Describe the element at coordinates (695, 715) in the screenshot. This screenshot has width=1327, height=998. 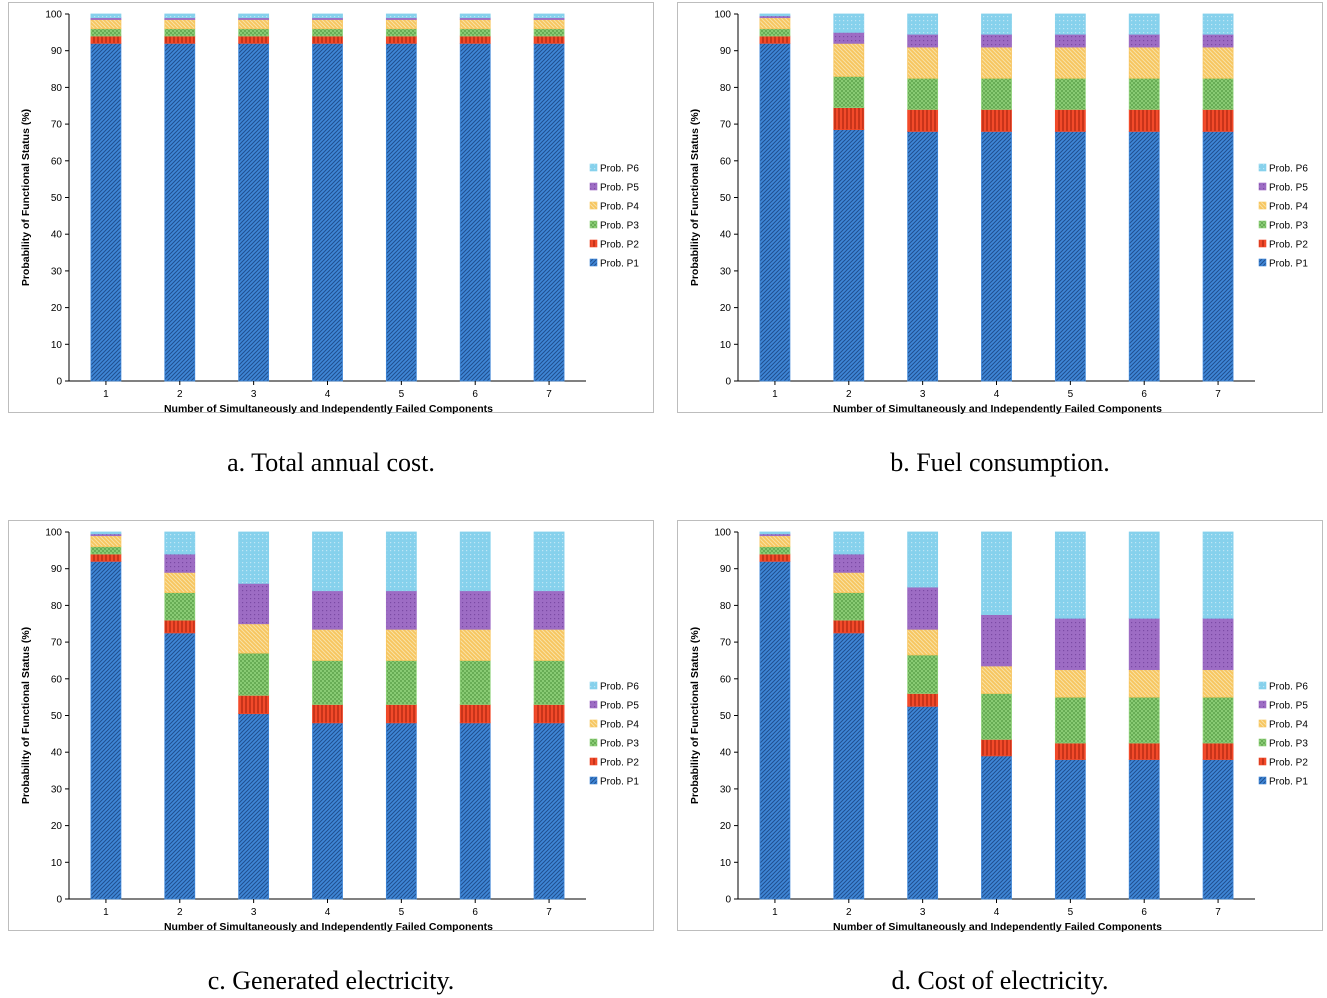
I see `y-axis-title: Probability of Functional Status (%)` at that location.